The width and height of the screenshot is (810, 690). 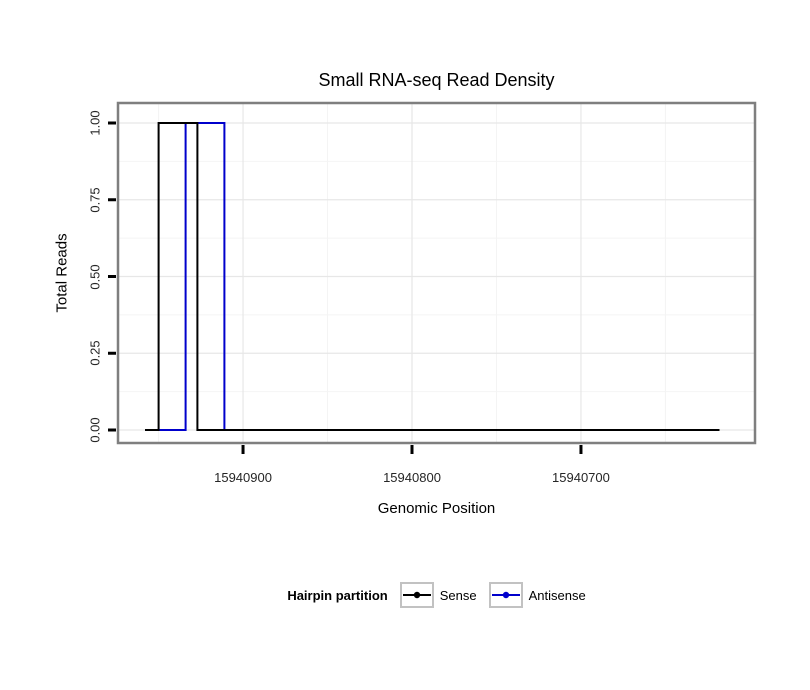 What do you see at coordinates (581, 477) in the screenshot?
I see `x-tick-label: 15940700` at bounding box center [581, 477].